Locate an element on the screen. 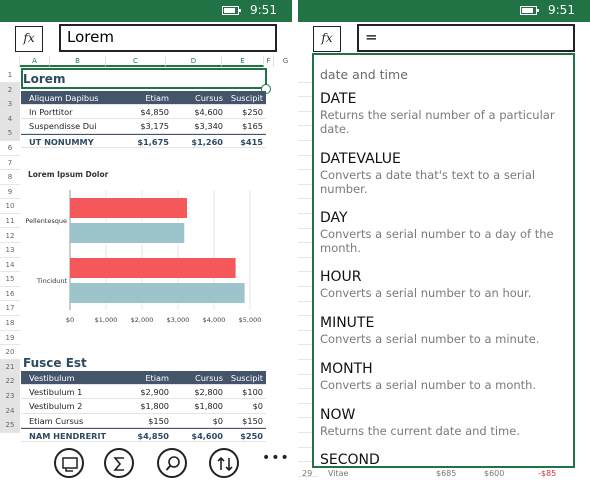 The height and width of the screenshot is (488, 590). table-total-row: UT NONUMMY $1,675 $1,260 $415 is located at coordinates (143, 140).